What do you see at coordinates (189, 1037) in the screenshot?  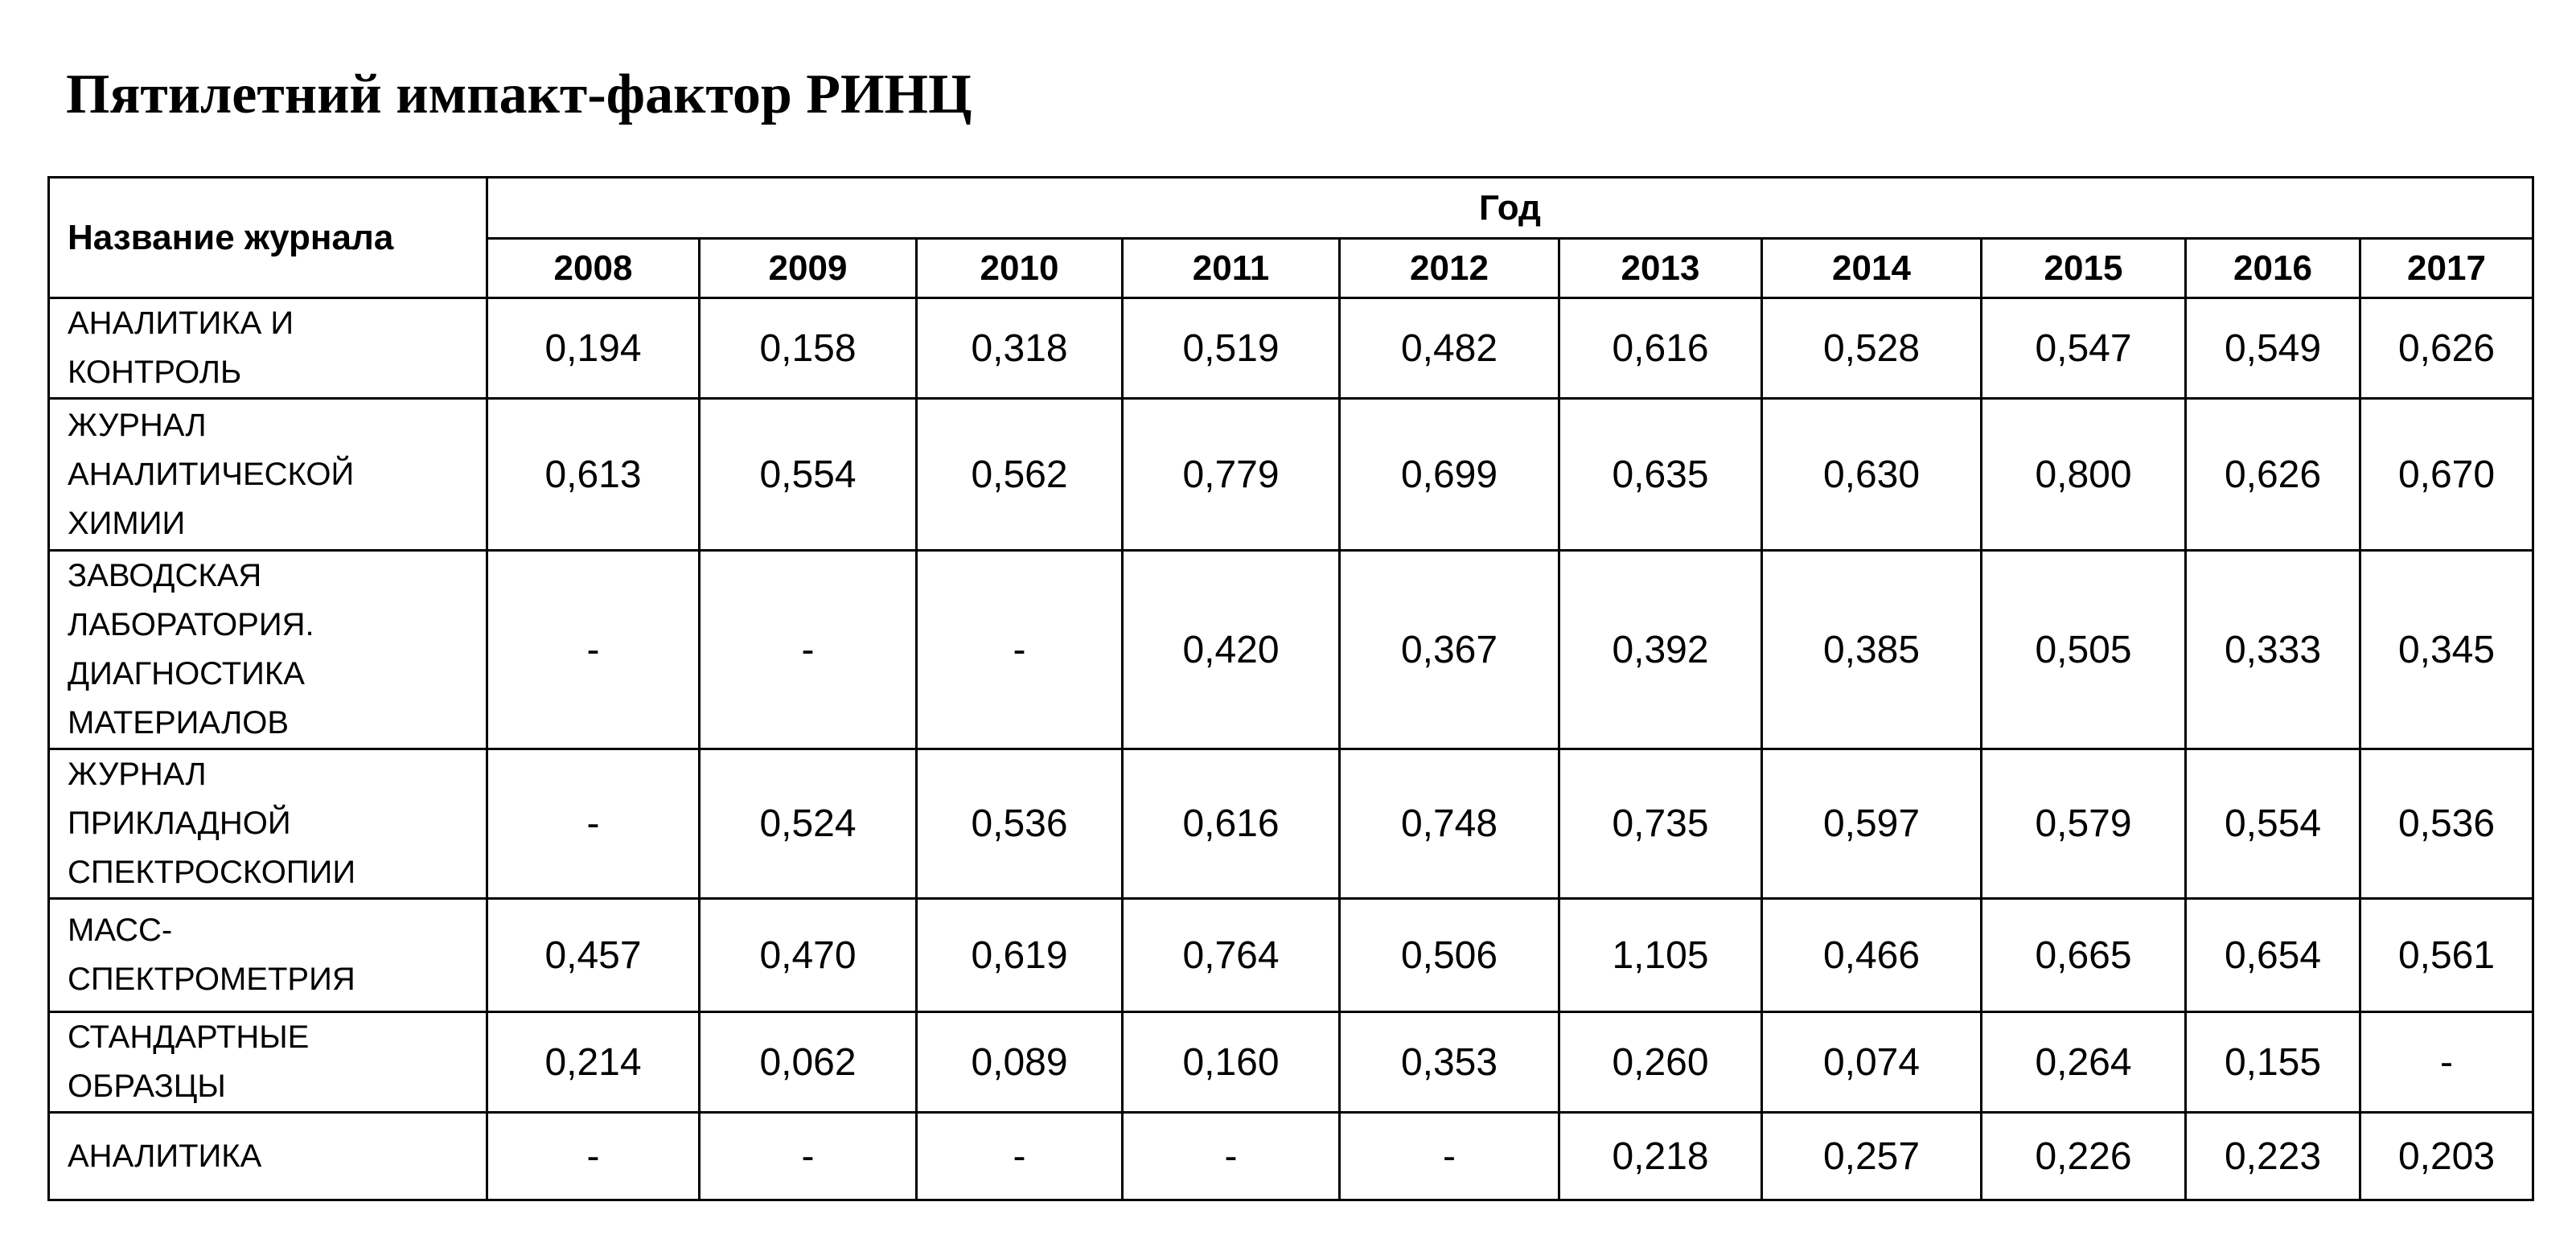 I see `name-line: СТАНДАРТНЫЕ` at bounding box center [189, 1037].